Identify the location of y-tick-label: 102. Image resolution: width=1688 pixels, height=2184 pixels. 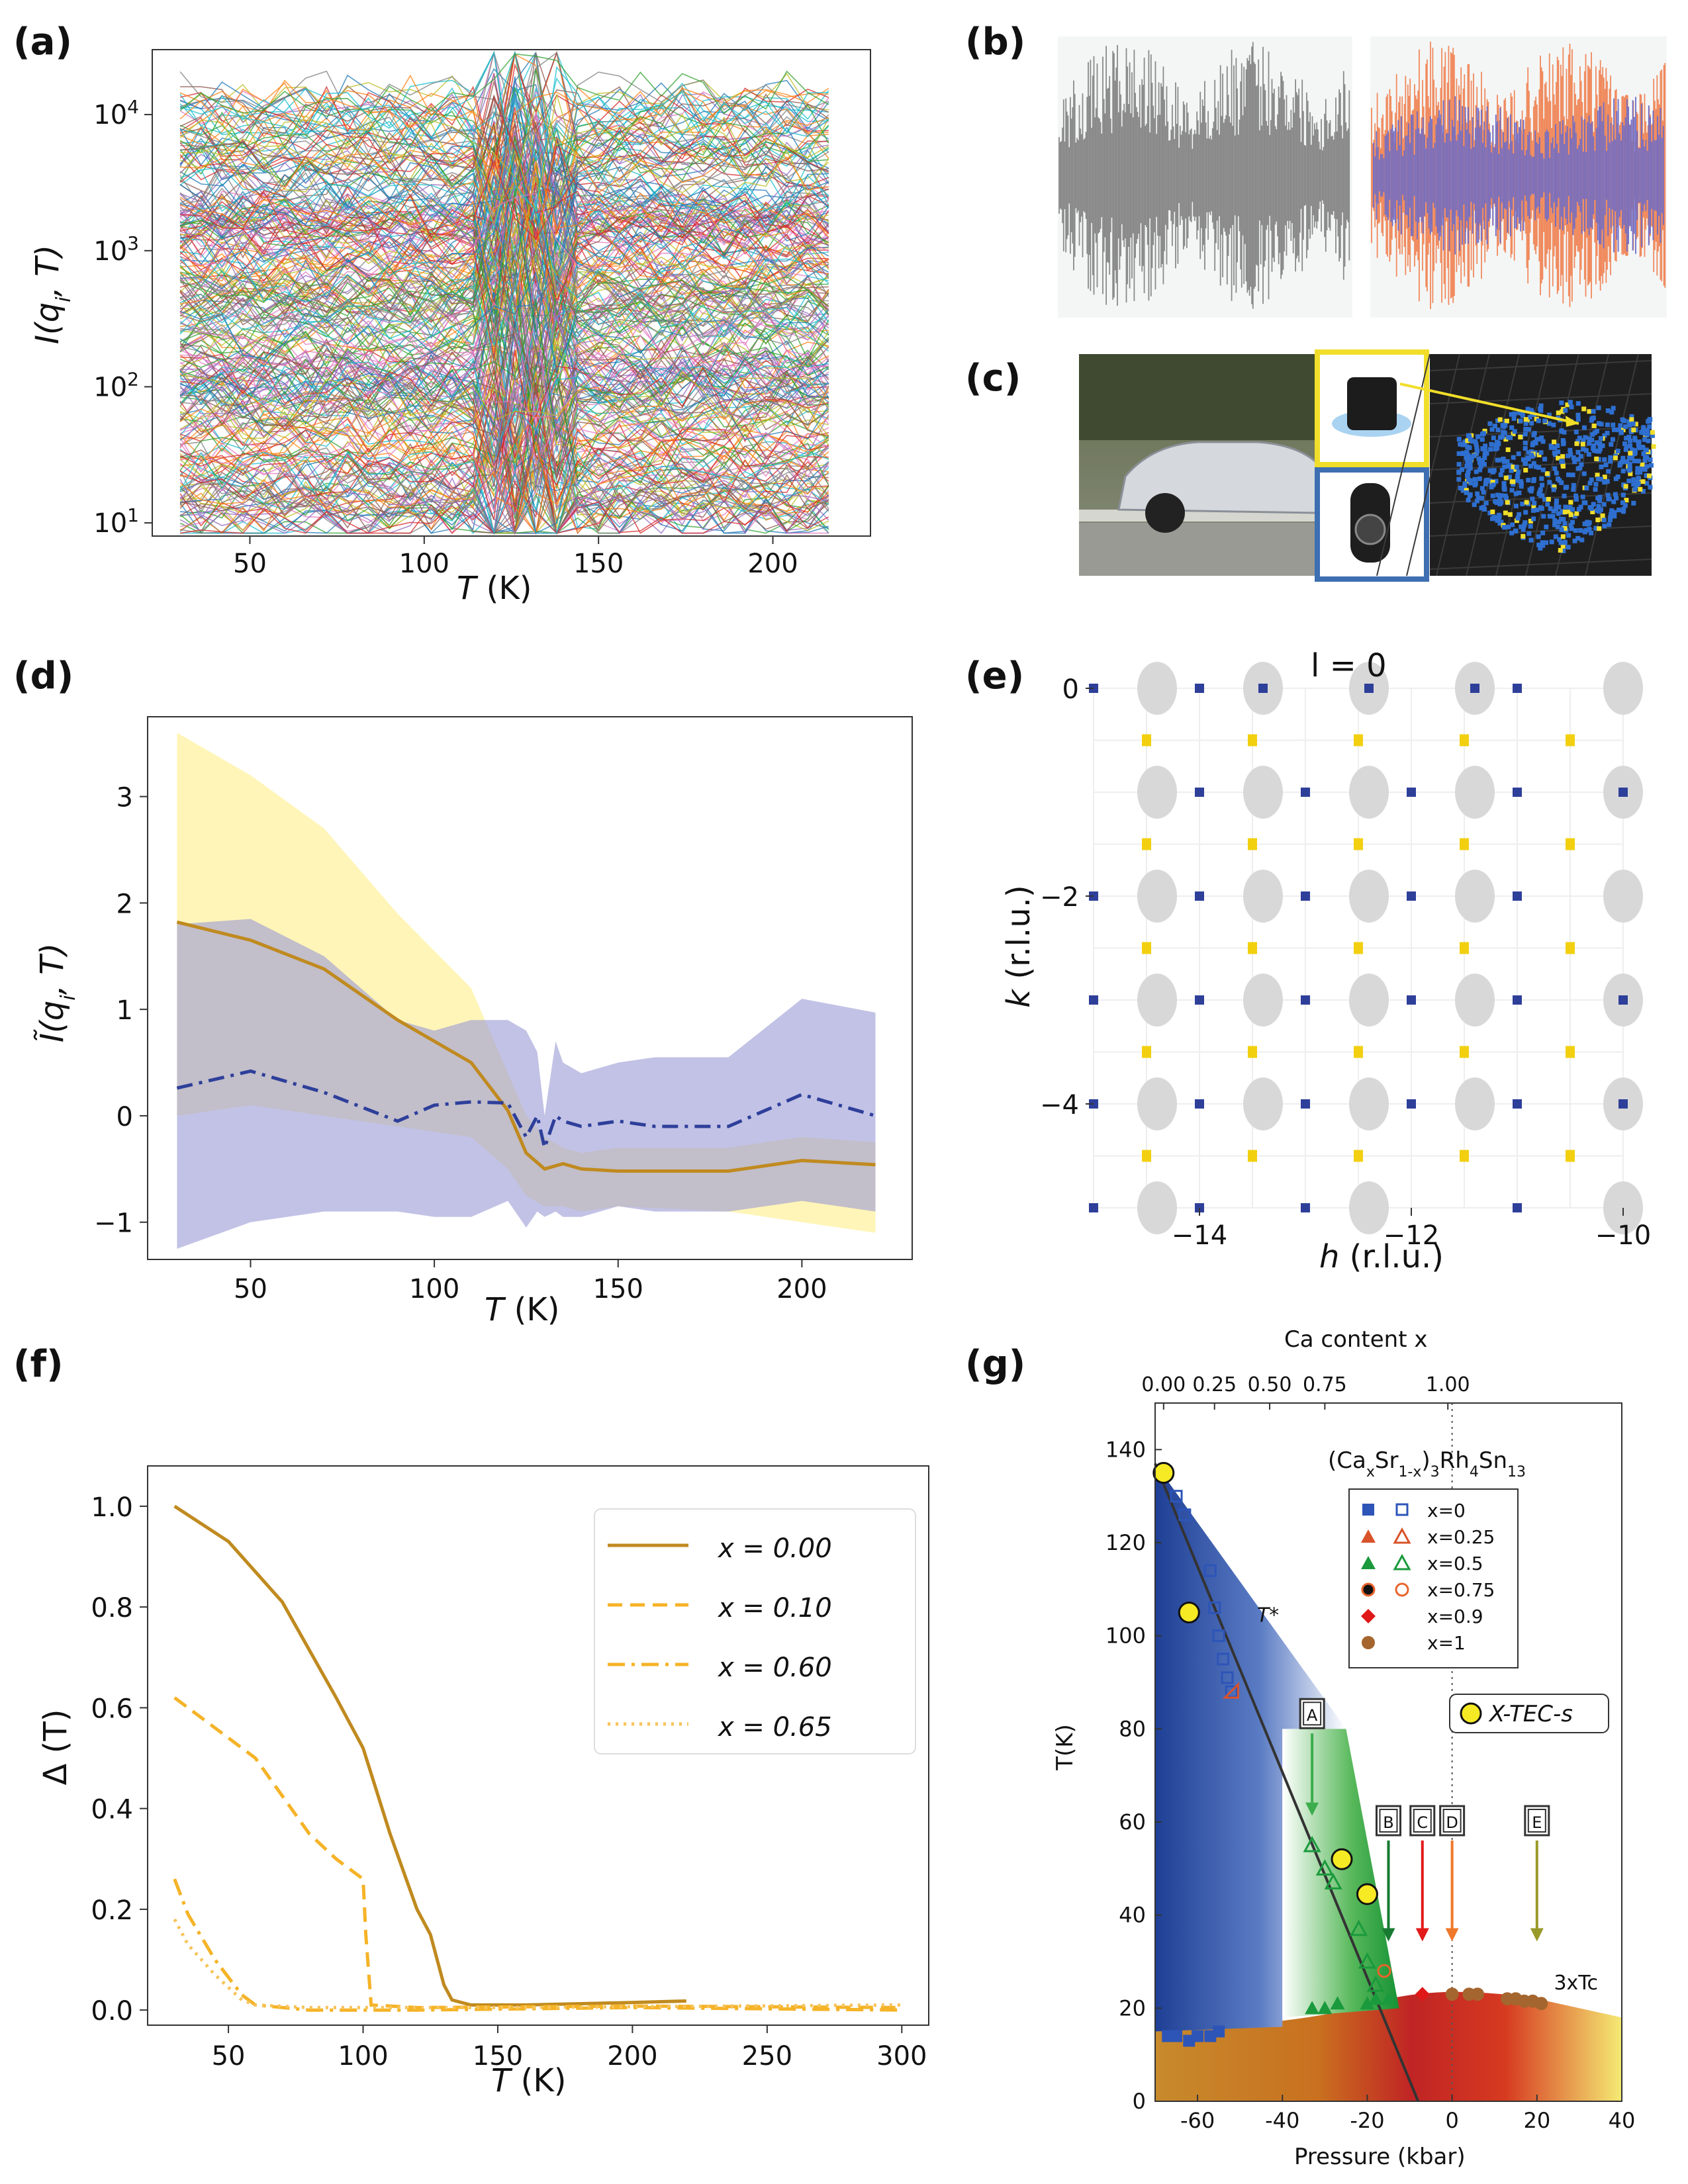
(116, 385).